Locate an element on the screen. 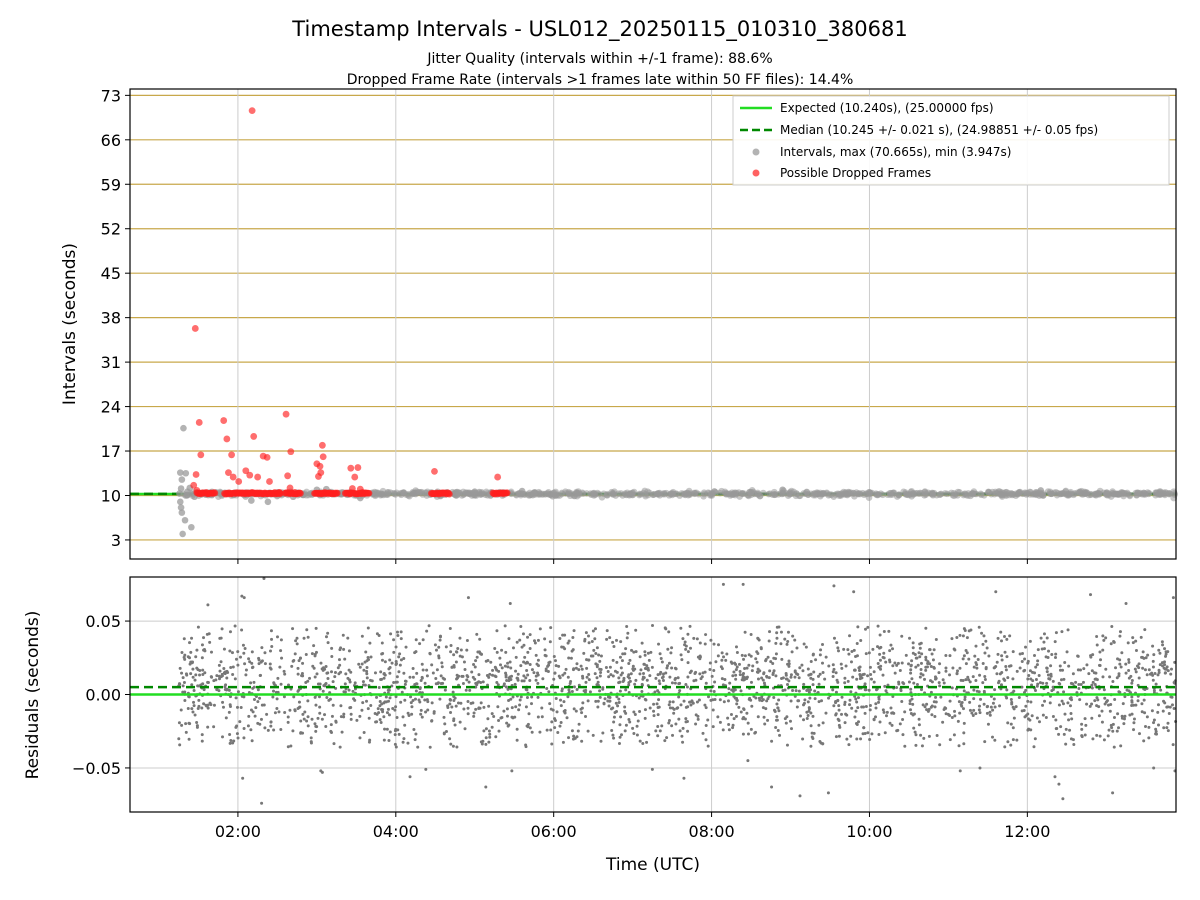 This screenshot has width=1200, height=900. intervals-y-tick-label: 45 is located at coordinates (111, 273).